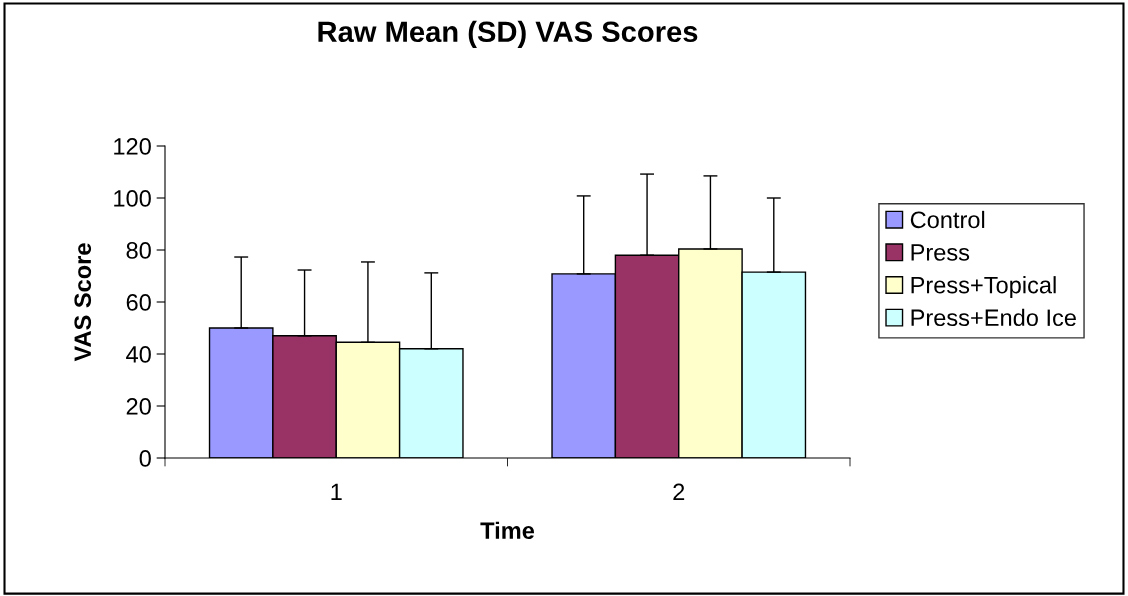 Image resolution: width=1128 pixels, height=596 pixels. Describe the element at coordinates (679, 492) in the screenshot. I see `x-tick-label: 2` at that location.